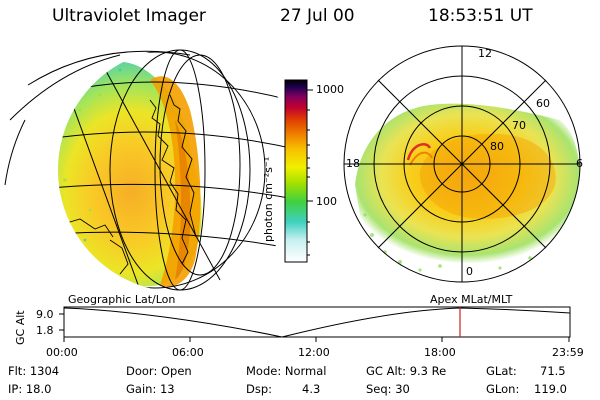 The width and height of the screenshot is (600, 400). What do you see at coordinates (471, 299) in the screenshot?
I see `apex-projection-label: Apex MLat/MLT` at bounding box center [471, 299].